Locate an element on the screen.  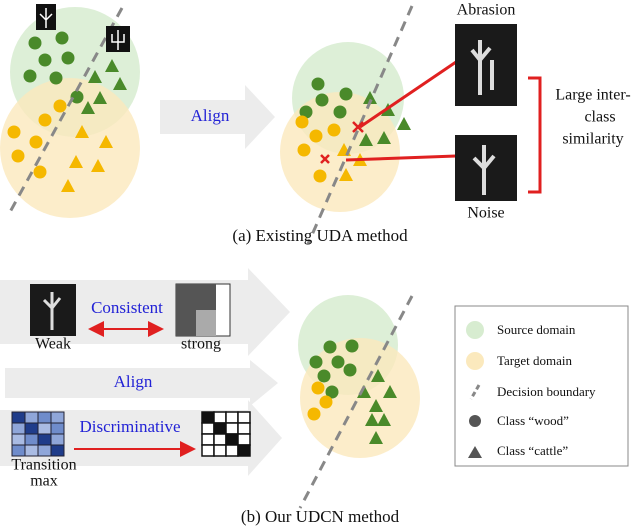
caption: (b) Our UDCN method is located at coordinates (320, 516).